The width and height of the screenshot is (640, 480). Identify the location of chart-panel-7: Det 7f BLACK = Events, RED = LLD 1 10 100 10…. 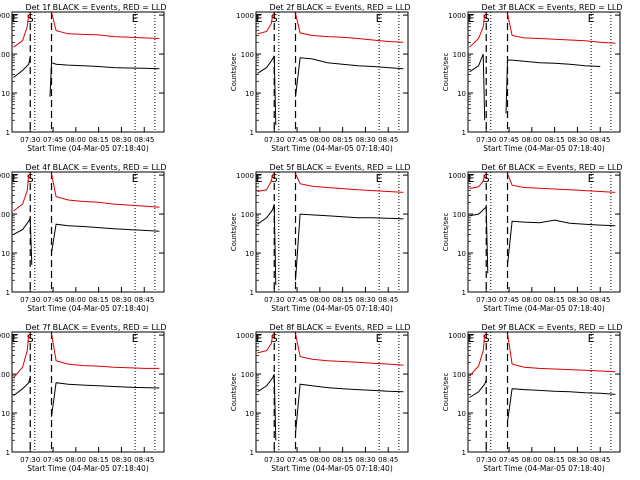
(83, 398).